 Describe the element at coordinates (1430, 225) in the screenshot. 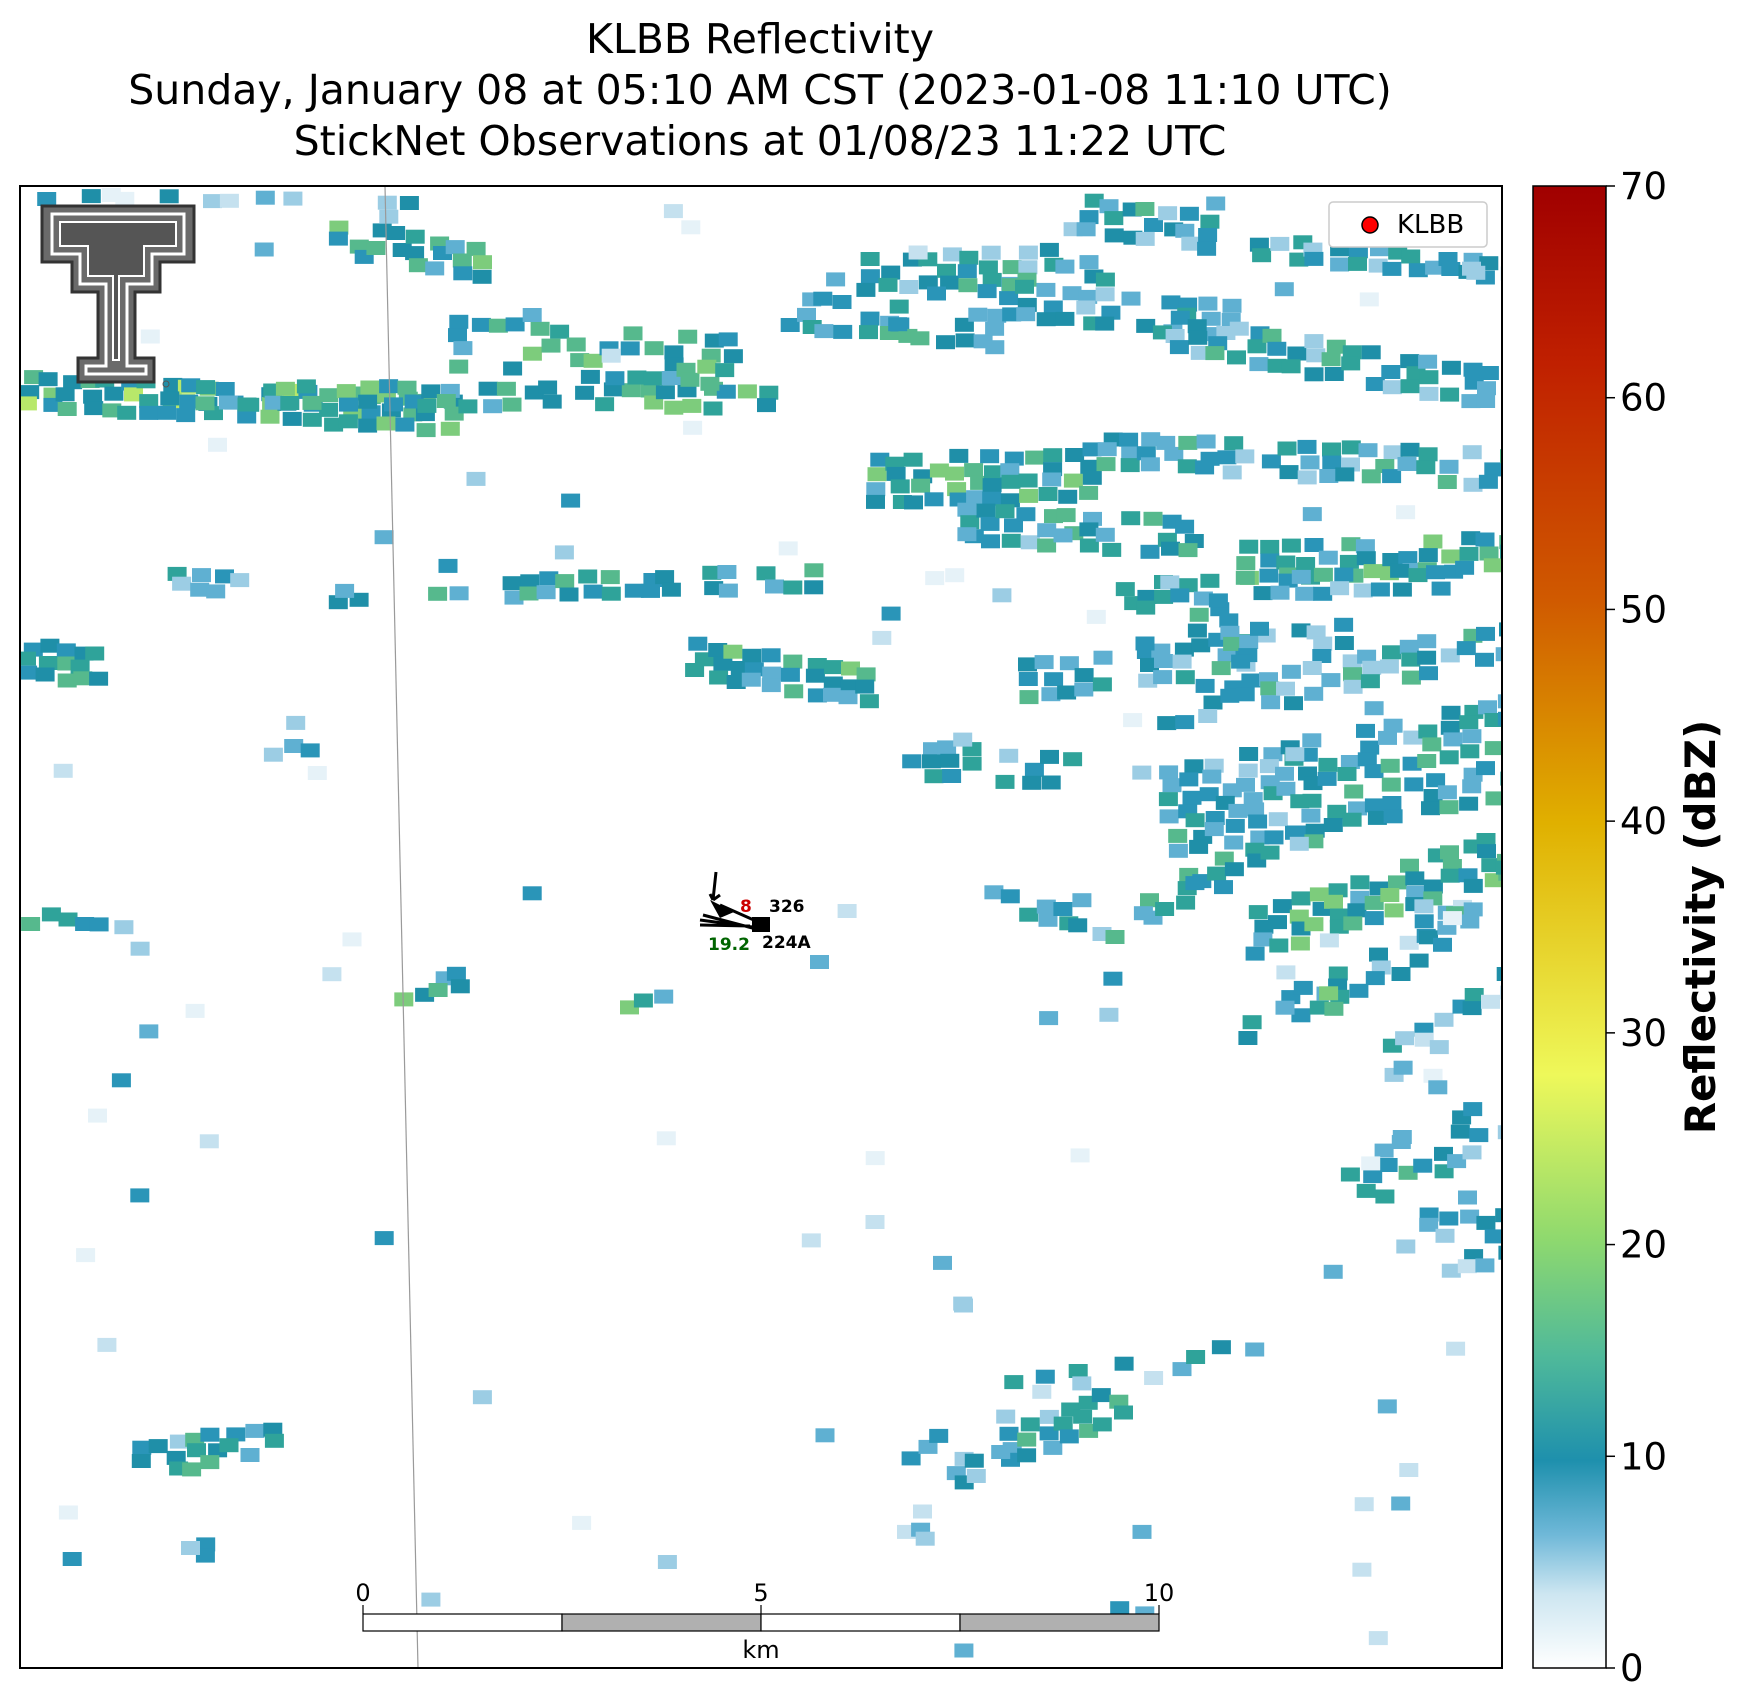

I see `legend-label: KLBB` at that location.